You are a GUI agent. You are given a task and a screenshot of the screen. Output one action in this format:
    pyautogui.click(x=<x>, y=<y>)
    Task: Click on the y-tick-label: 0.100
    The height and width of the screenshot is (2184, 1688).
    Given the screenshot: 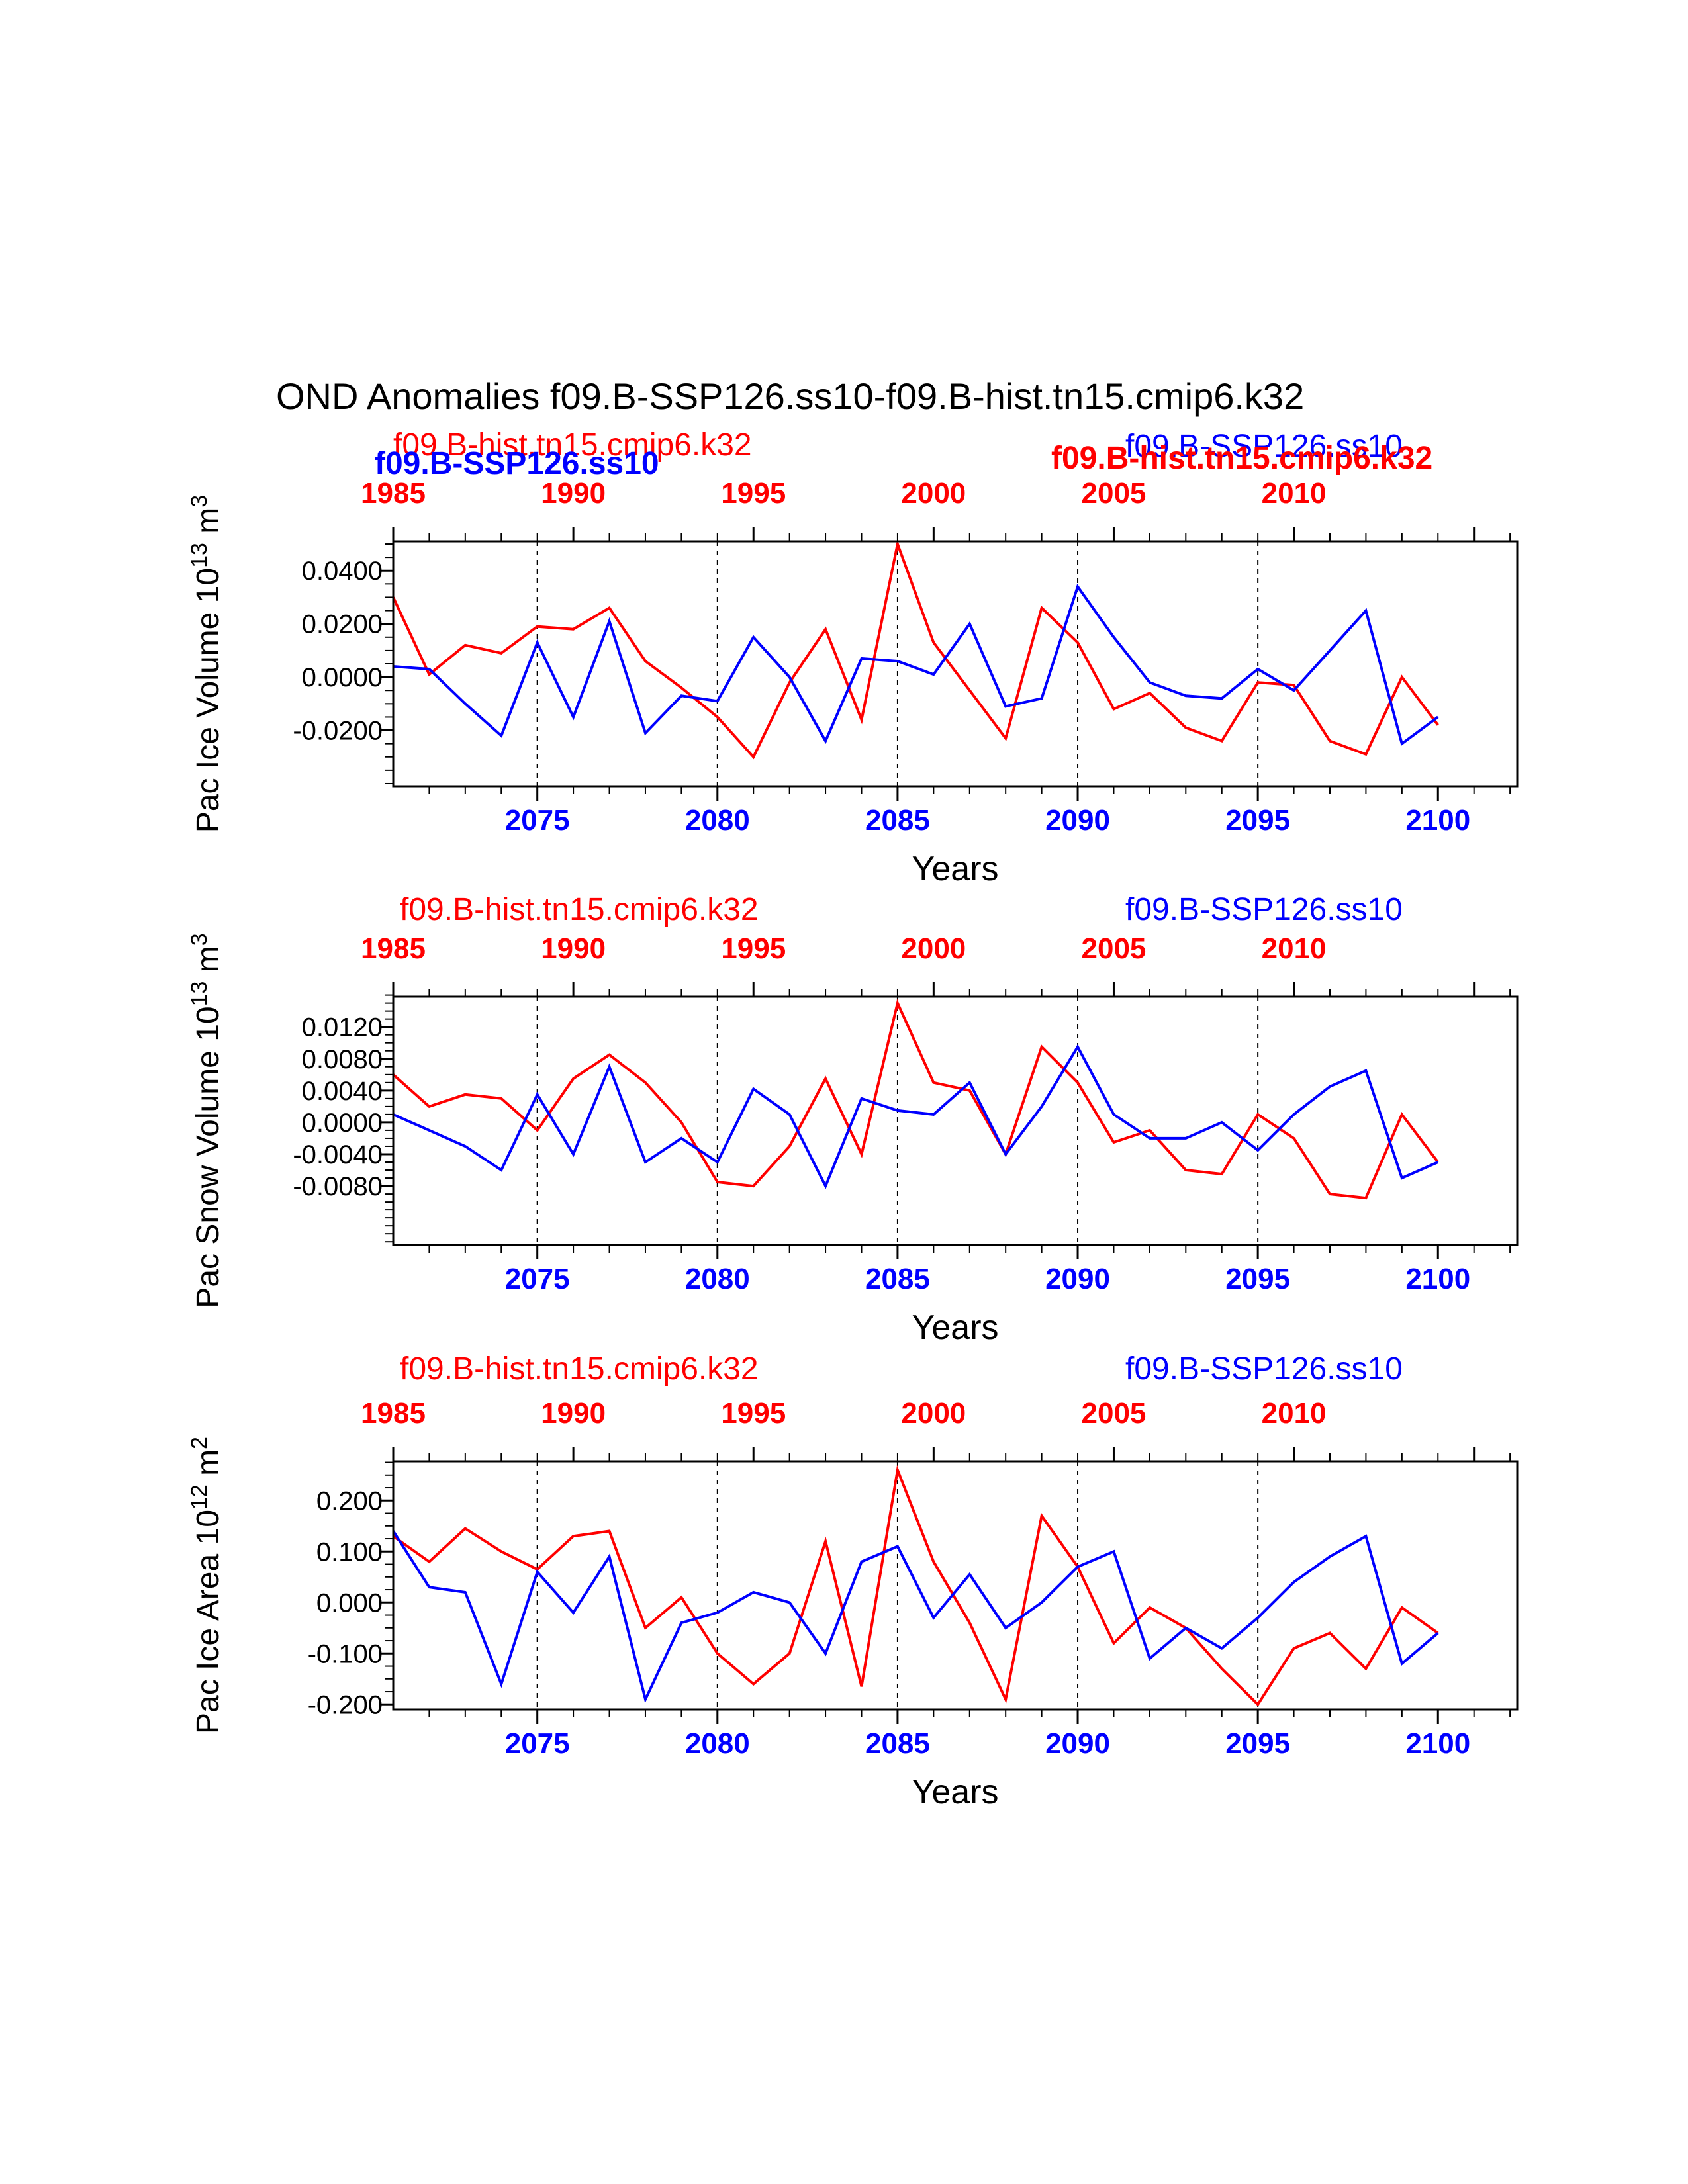 What is the action you would take?
    pyautogui.click(x=349, y=1552)
    